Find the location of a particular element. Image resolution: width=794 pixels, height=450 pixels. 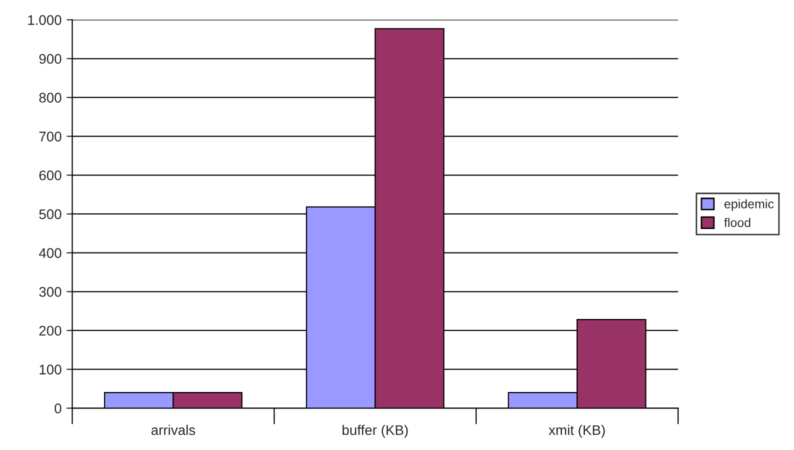

legend-label: epidemic is located at coordinates (749, 205).